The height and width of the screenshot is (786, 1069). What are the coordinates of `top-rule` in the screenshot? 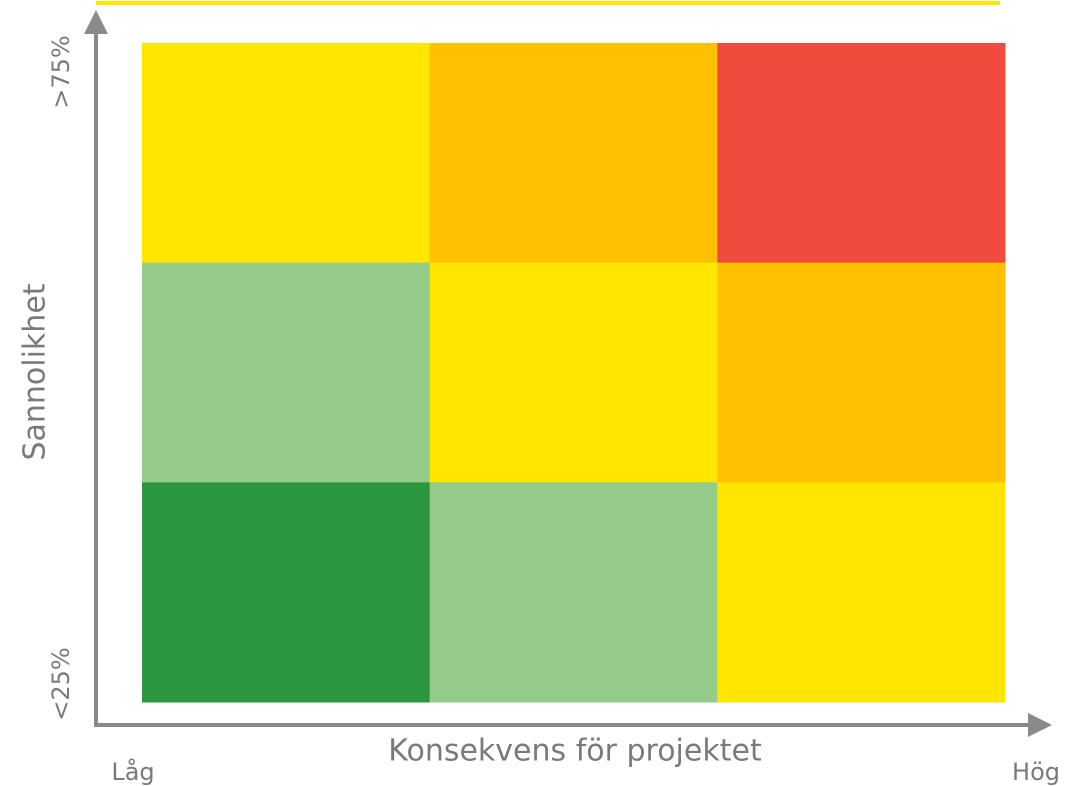 It's located at (548, 3).